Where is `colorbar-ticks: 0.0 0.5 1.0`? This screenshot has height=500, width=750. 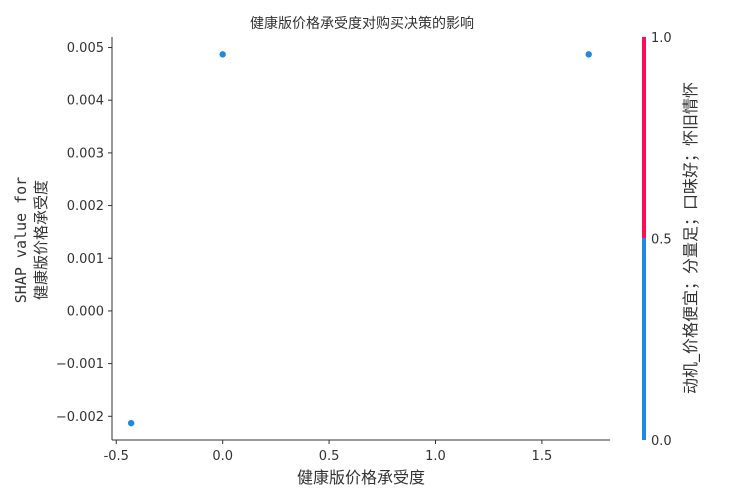 colorbar-ticks: 0.0 0.5 1.0 is located at coordinates (661, 240).